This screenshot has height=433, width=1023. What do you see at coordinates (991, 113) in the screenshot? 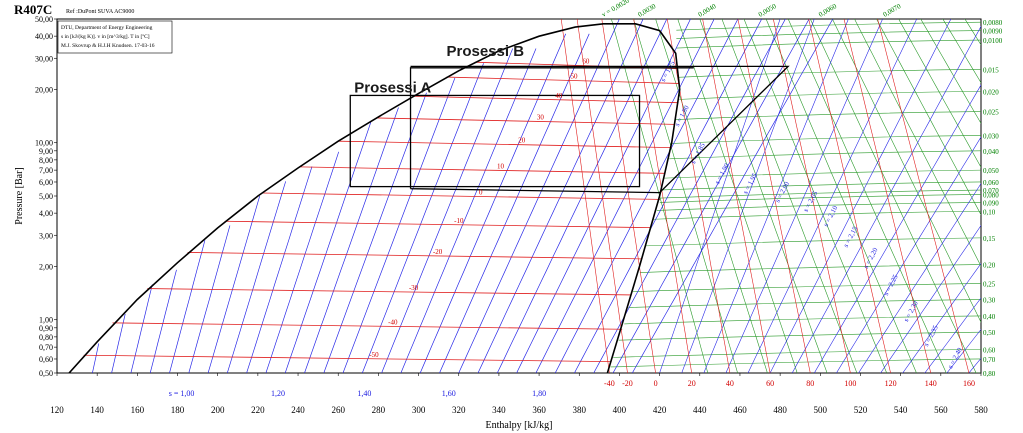
I see `volume-right-label: 0,025` at bounding box center [991, 113].